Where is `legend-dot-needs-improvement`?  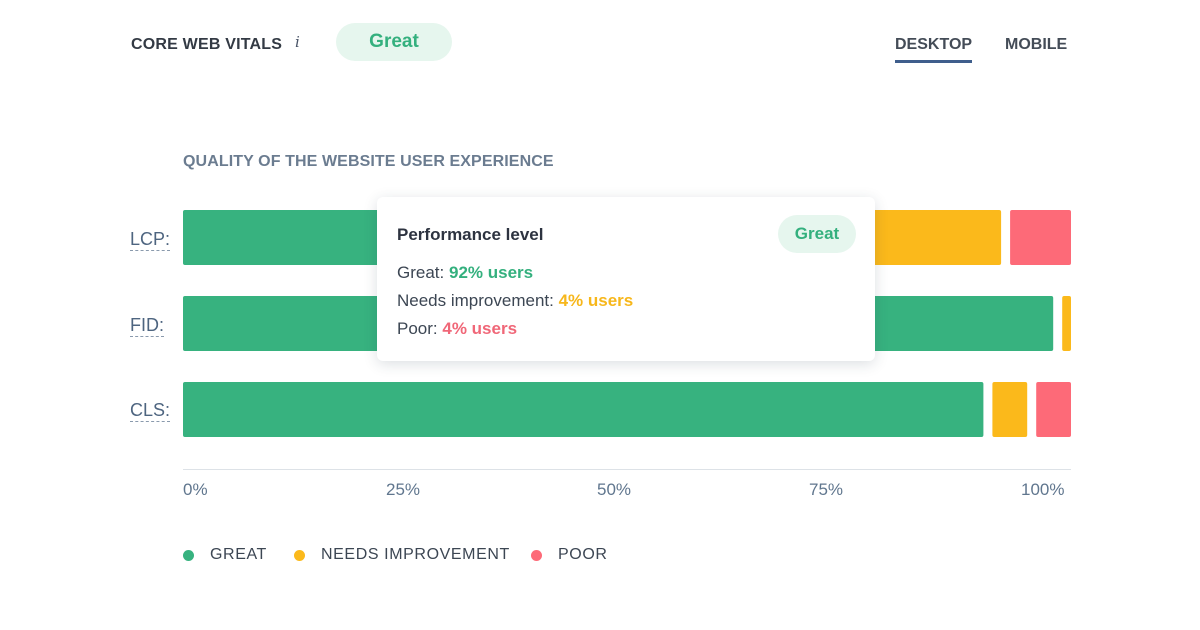
legend-dot-needs-improvement is located at coordinates (299, 555).